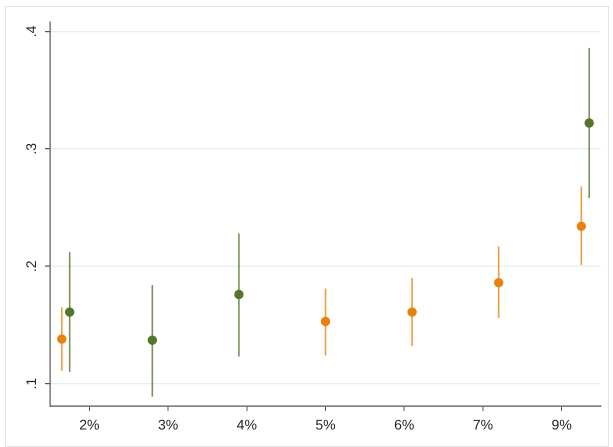 This screenshot has width=613, height=447. I want to click on x-tick-label: 4%, so click(246, 424).